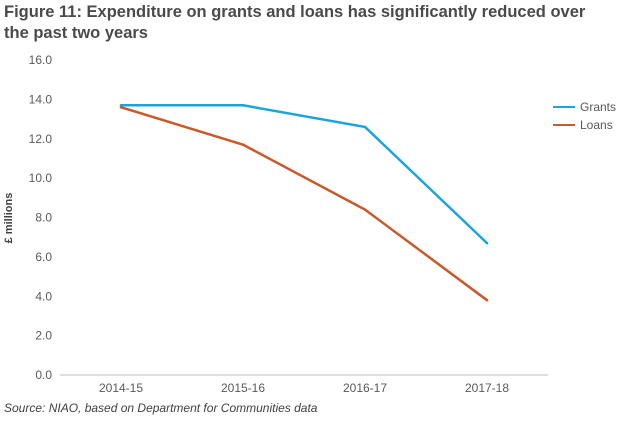 The height and width of the screenshot is (432, 620). What do you see at coordinates (41, 178) in the screenshot?
I see `y-tick-label: 10.0` at bounding box center [41, 178].